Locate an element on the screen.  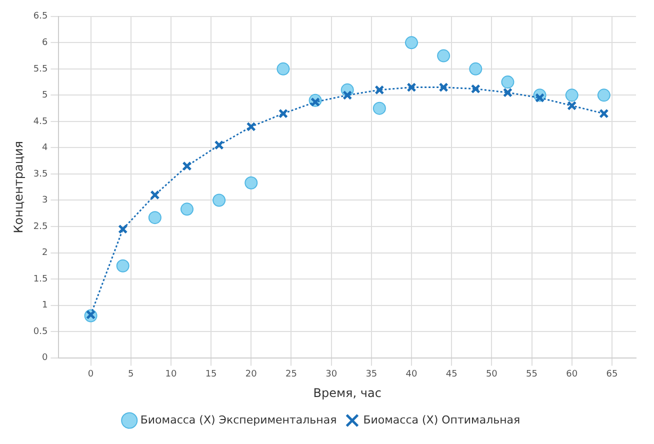
x-tick-label: 45 is located at coordinates (452, 375).